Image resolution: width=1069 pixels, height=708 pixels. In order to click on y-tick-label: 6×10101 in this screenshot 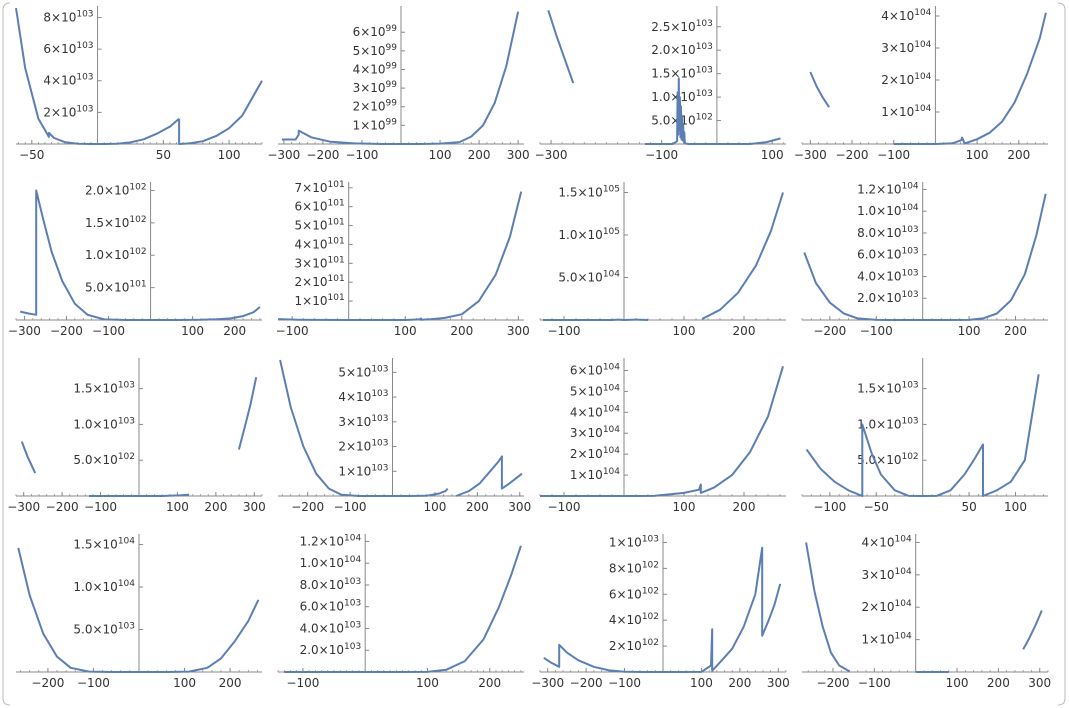, I will do `click(320, 206)`.